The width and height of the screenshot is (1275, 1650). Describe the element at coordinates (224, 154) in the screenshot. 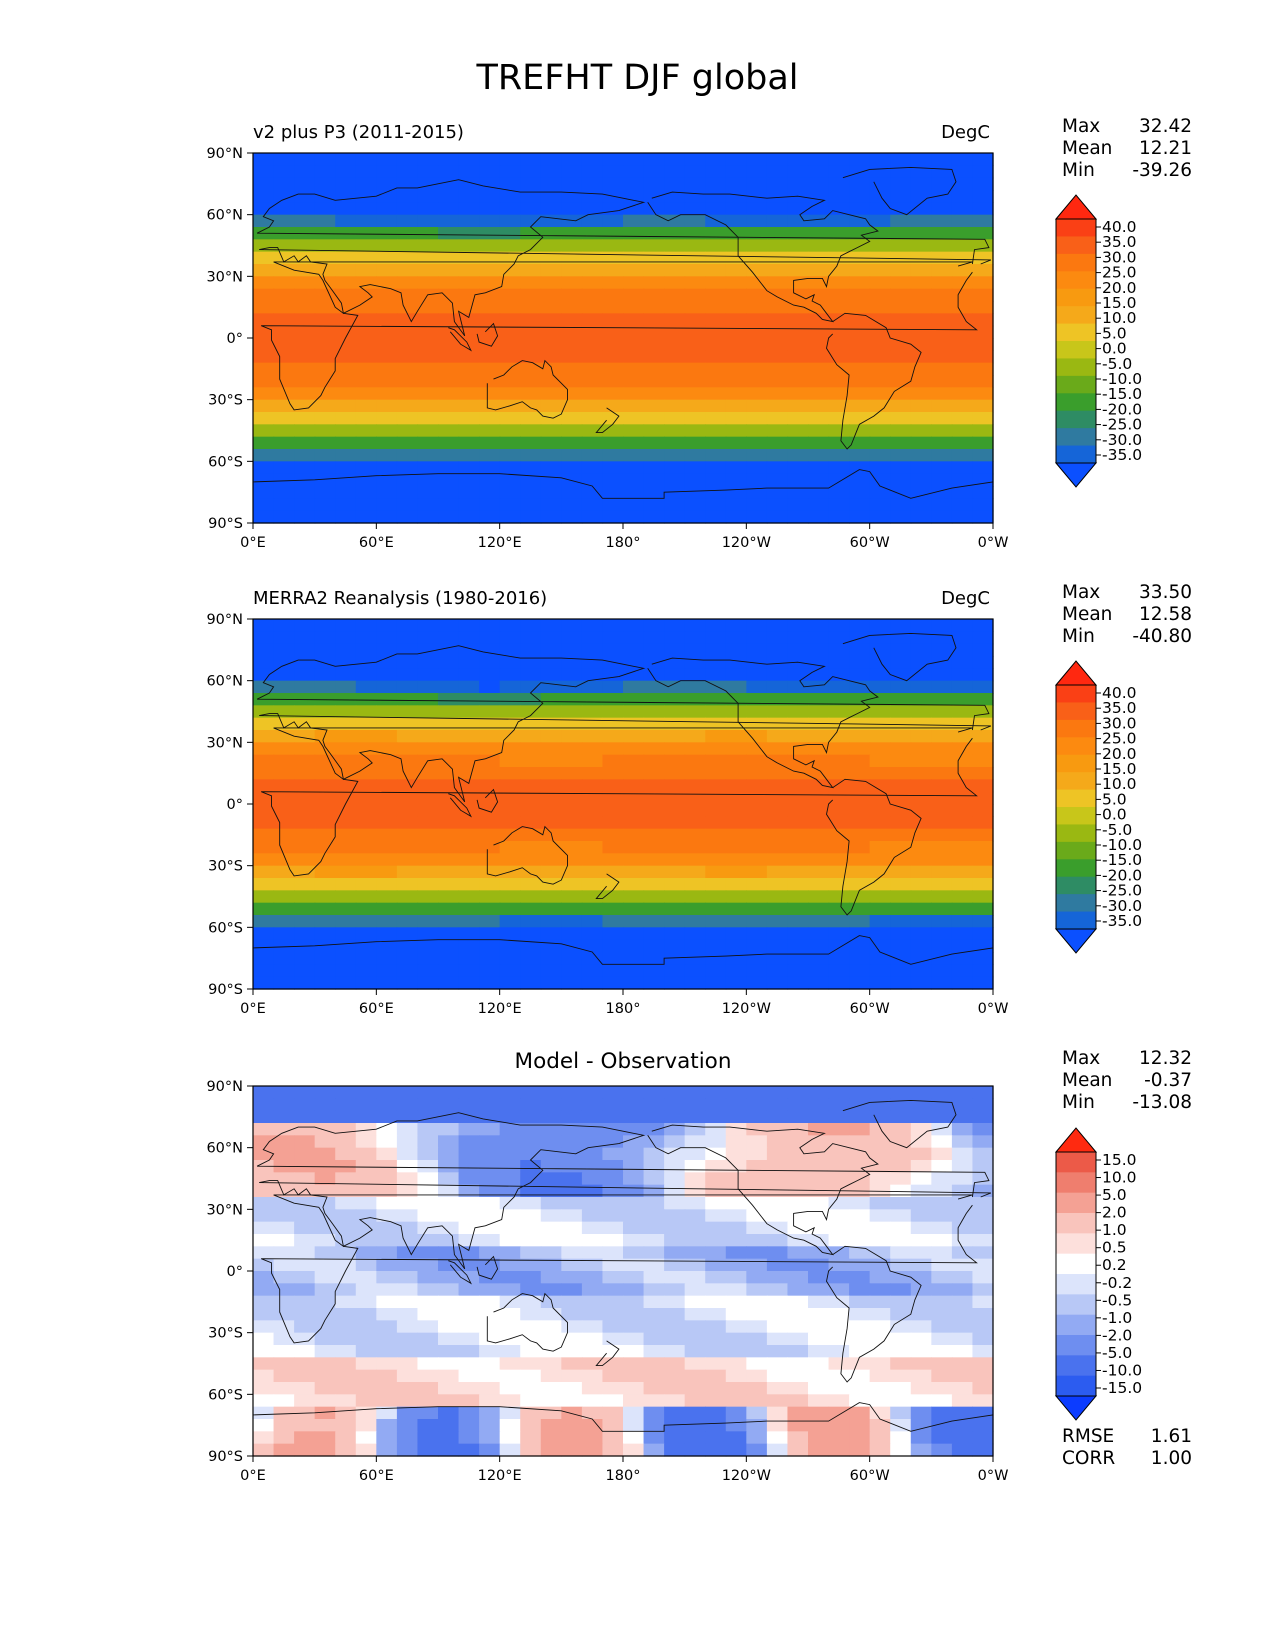

I see `lat-tick-label: 90°N` at that location.